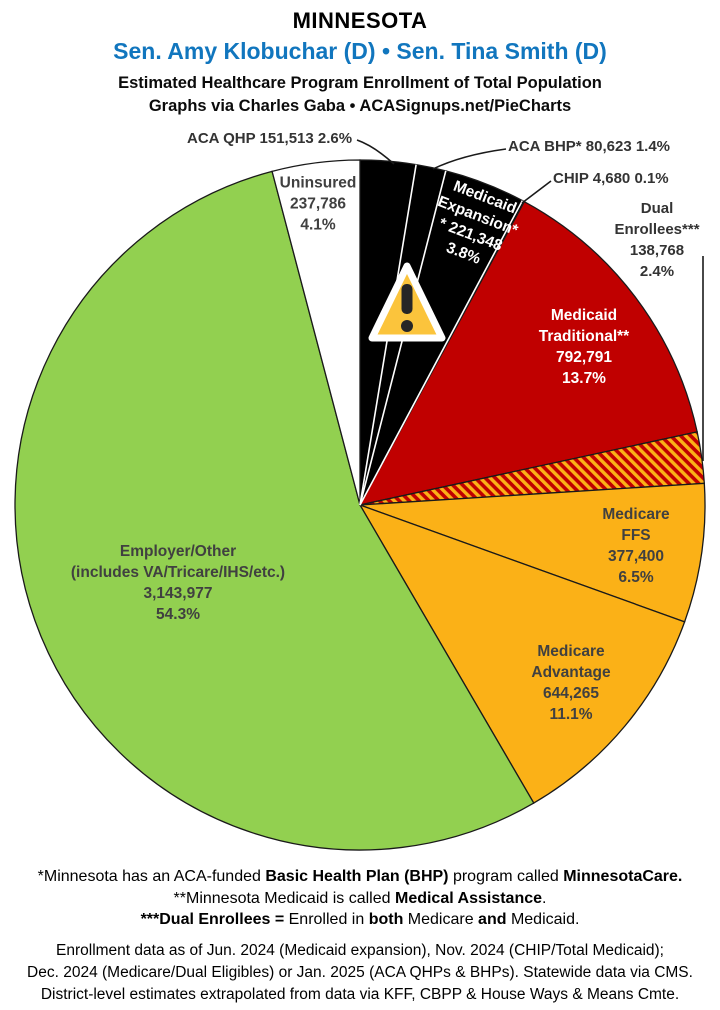 The height and width of the screenshot is (1010, 720). Describe the element at coordinates (589, 146) in the screenshot. I see `label-aca-bhp: ACA BHP* 80,623 1.4%` at that location.